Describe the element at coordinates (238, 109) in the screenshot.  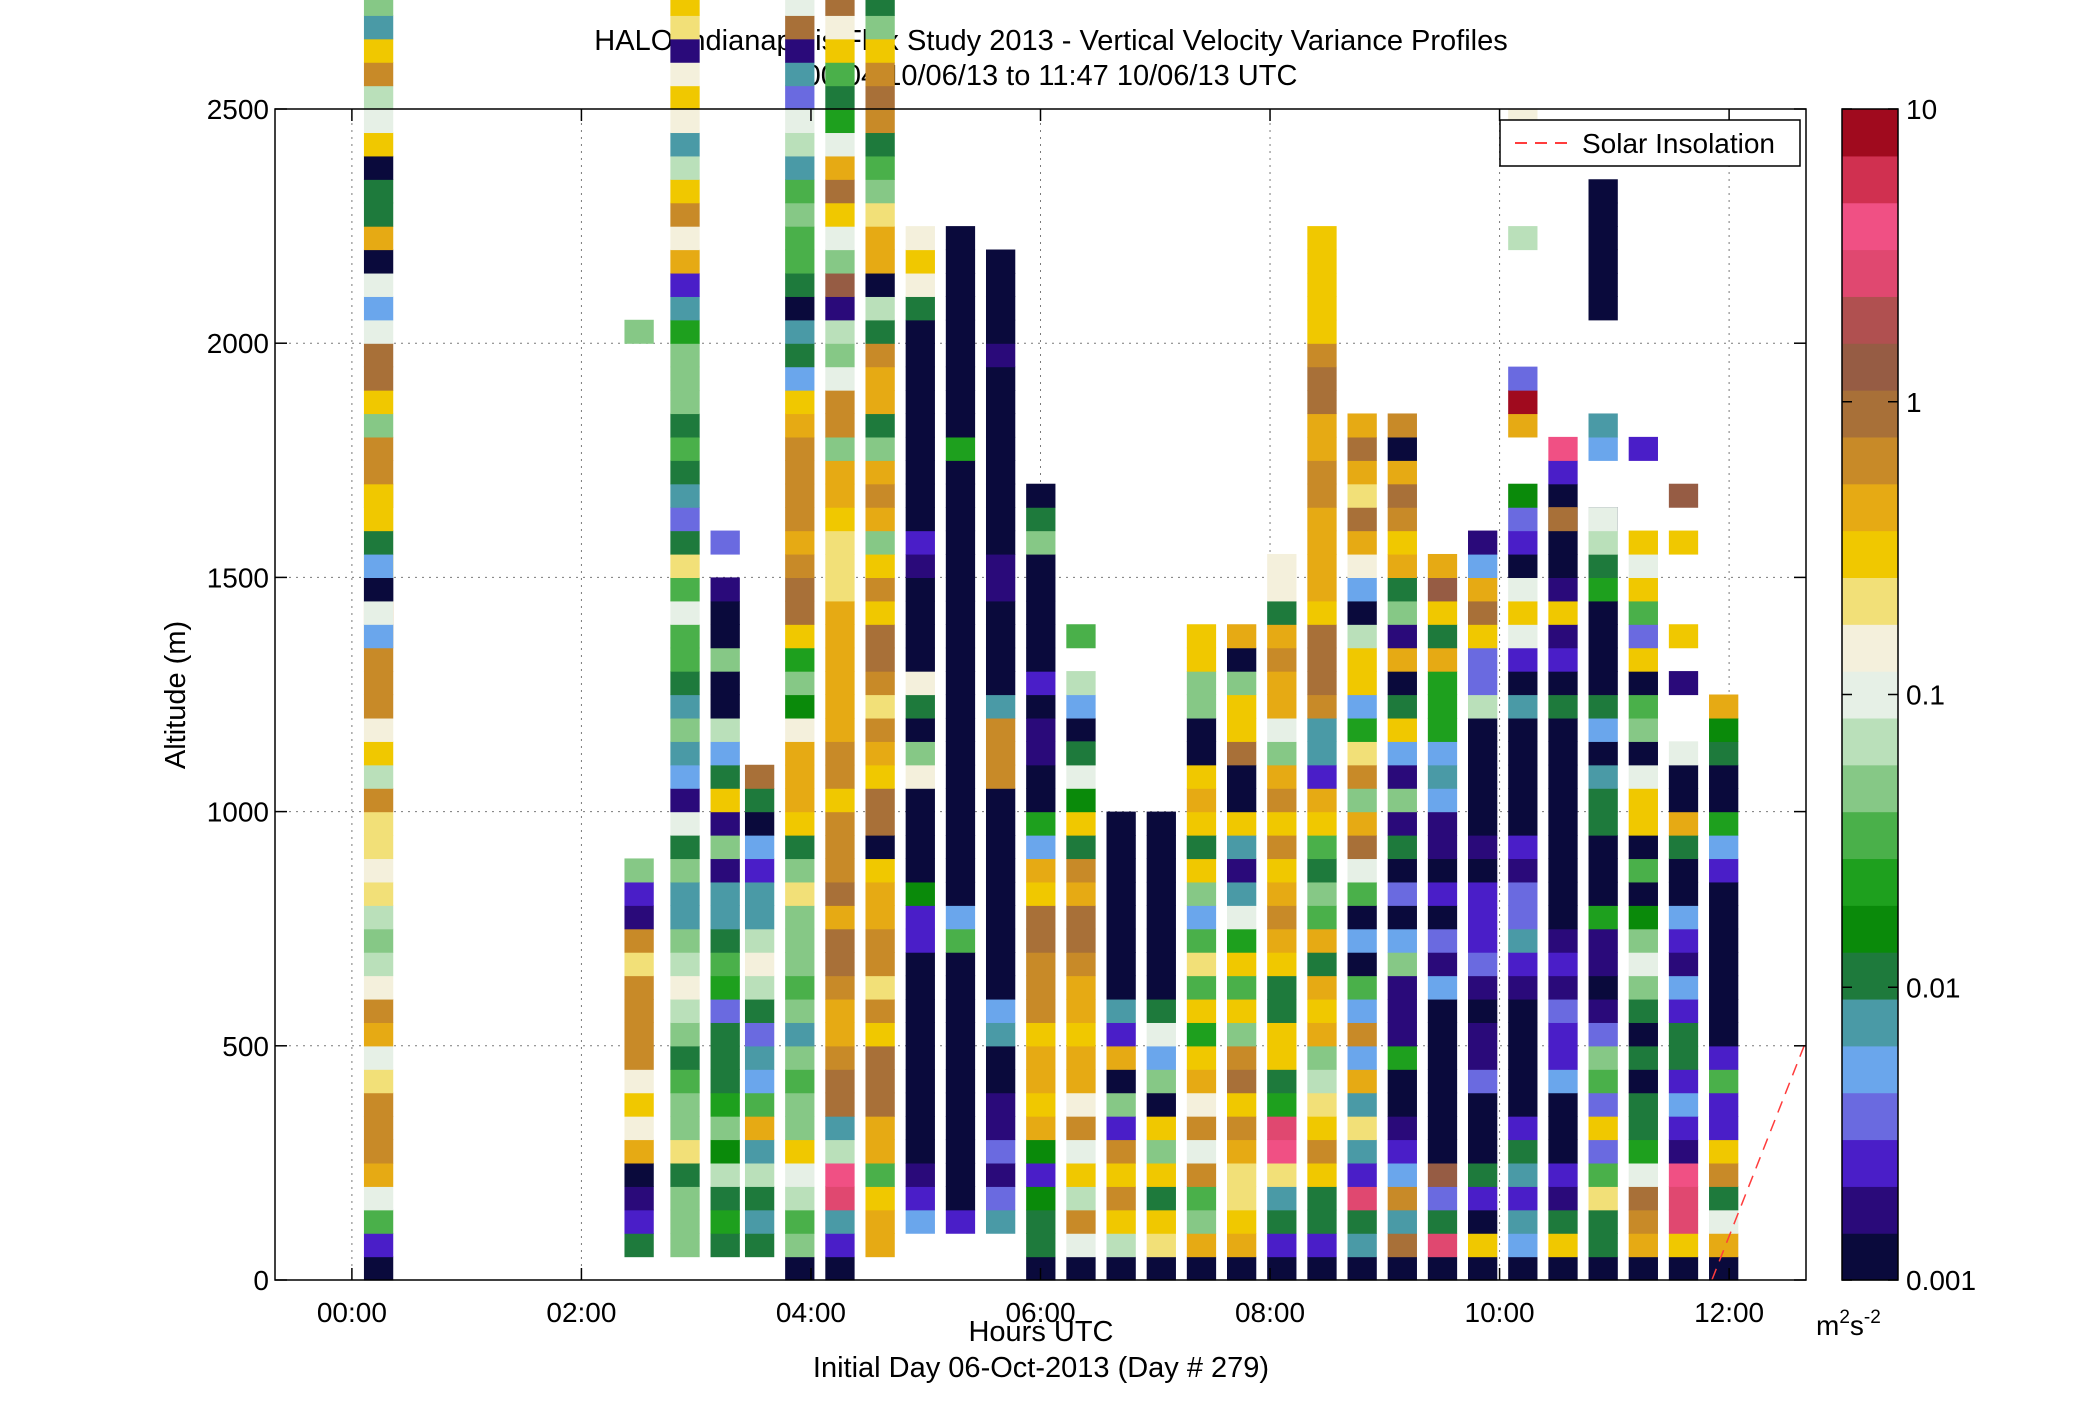
I see `y-tick-label: 2500` at that location.